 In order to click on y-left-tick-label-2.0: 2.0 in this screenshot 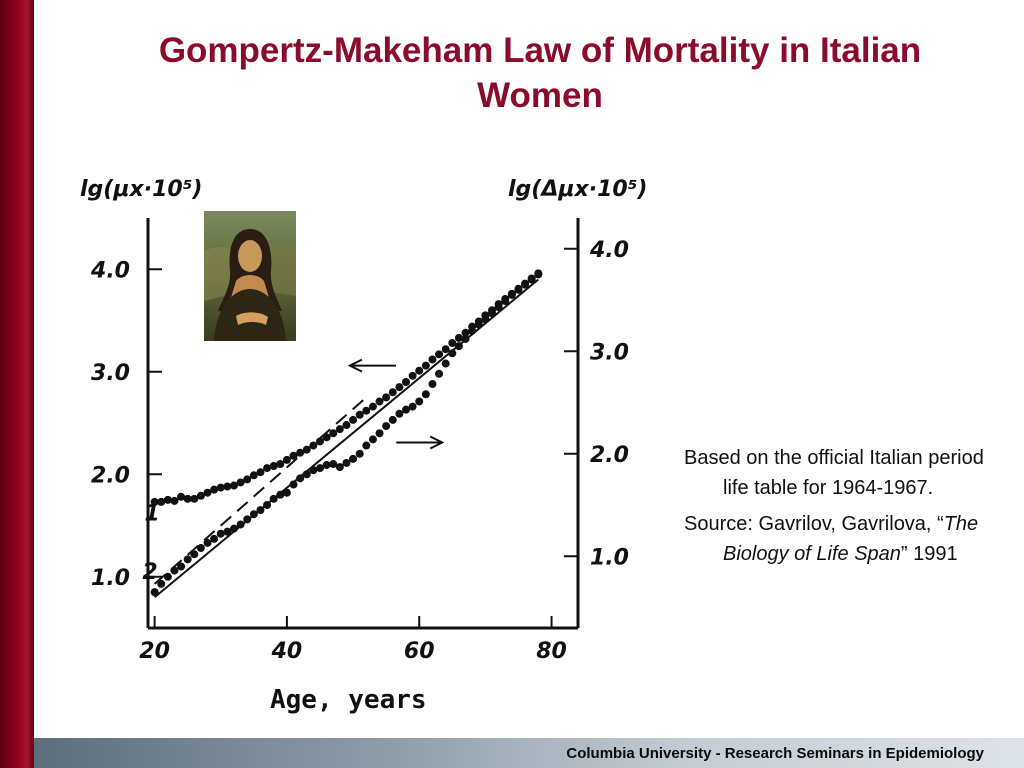, I will do `click(110, 475)`.